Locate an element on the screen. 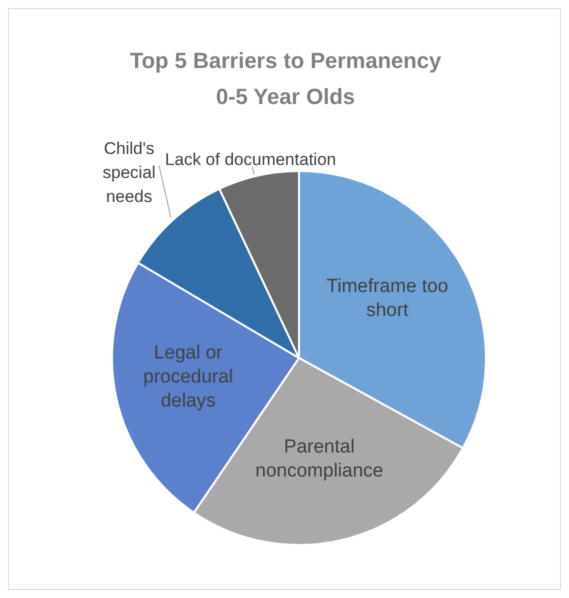 The width and height of the screenshot is (569, 598). slice-label: Timeframe too short is located at coordinates (387, 297).